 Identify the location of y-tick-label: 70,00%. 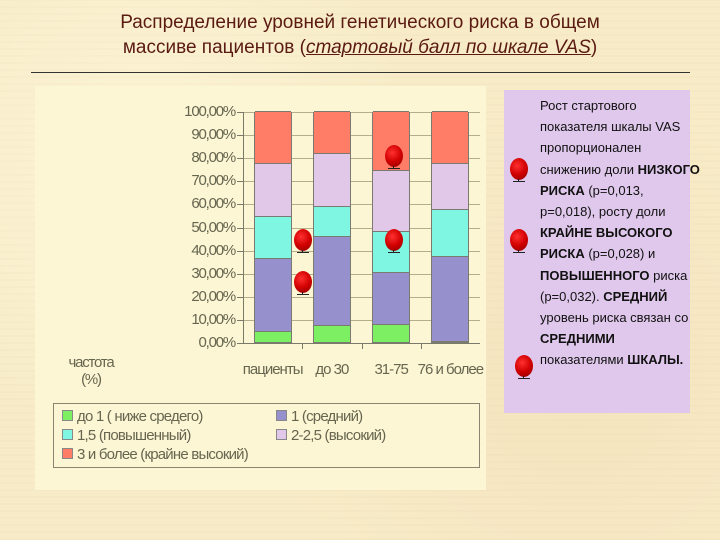
(213, 181).